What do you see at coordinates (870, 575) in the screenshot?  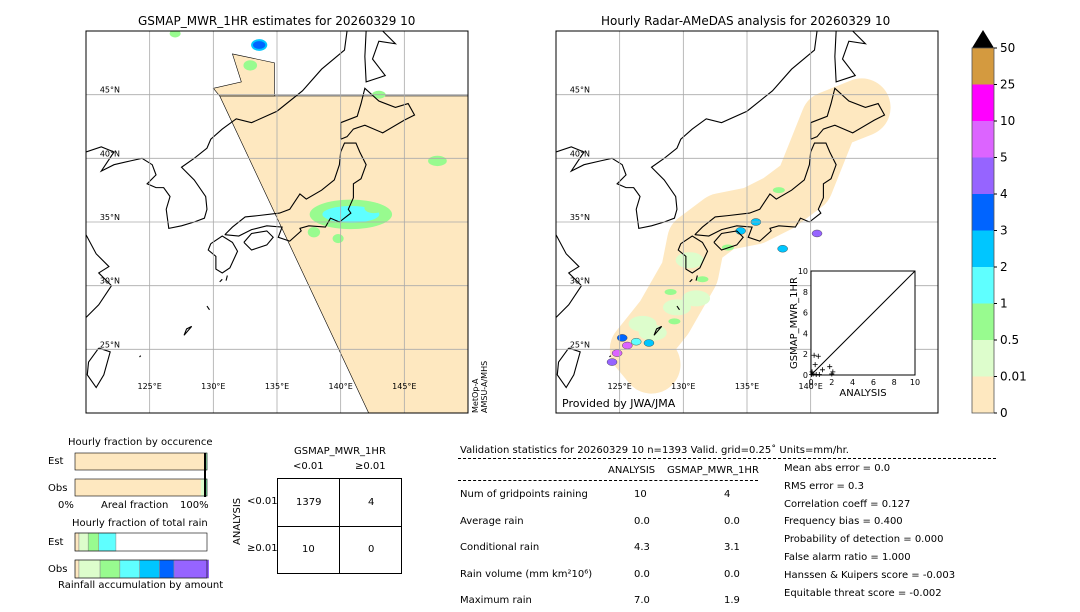 I see `score-line: Hanssen & Kuipers score = -0.003` at bounding box center [870, 575].